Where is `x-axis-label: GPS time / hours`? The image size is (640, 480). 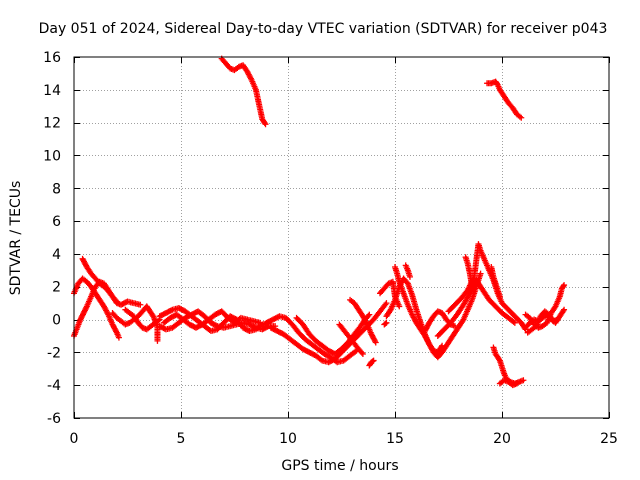
x-axis-label: GPS time / hours is located at coordinates (339, 466).